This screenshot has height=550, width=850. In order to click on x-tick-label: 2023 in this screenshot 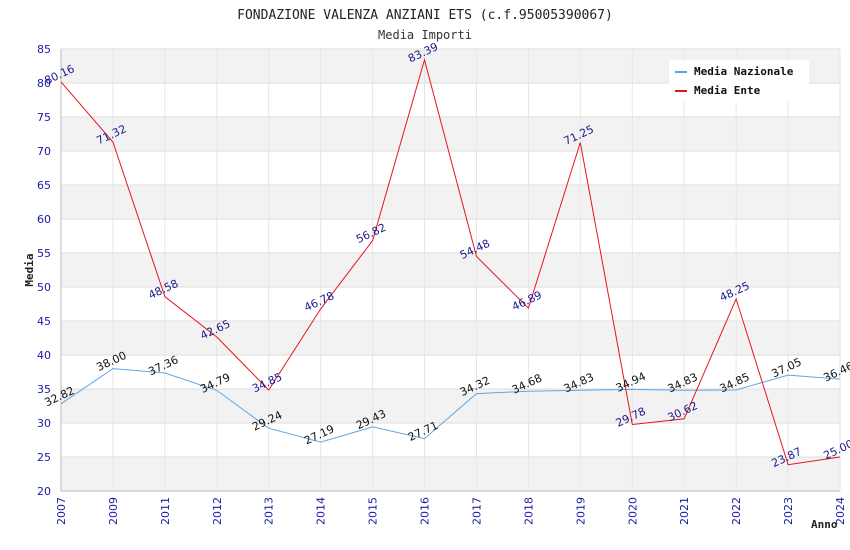, I will do `click(788, 511)`.